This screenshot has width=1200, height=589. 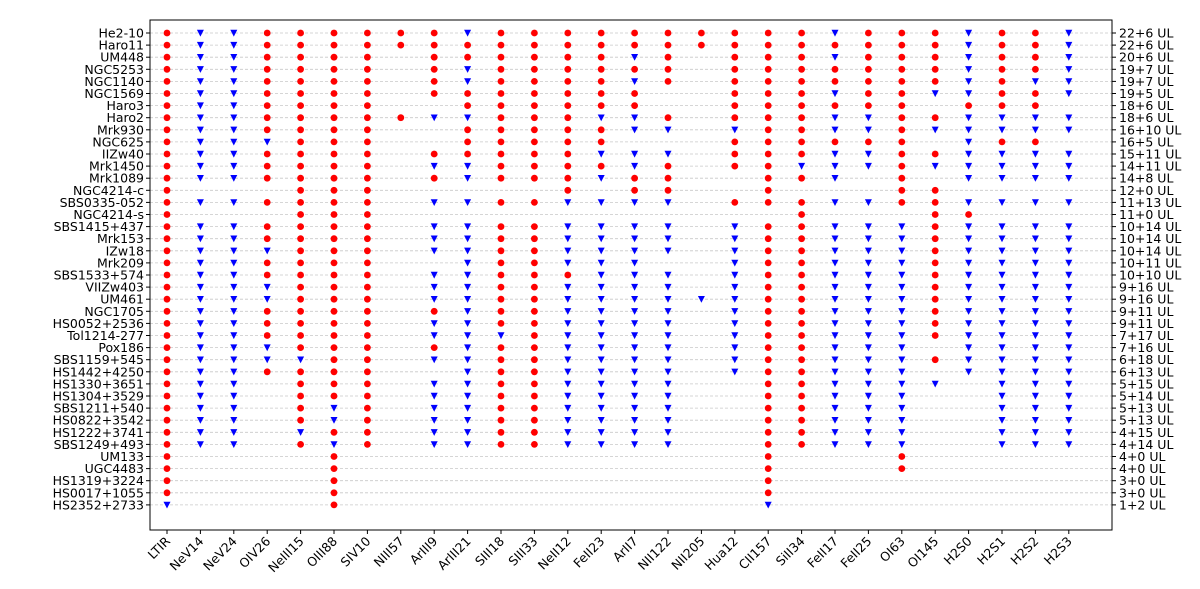 What do you see at coordinates (121, 45) in the screenshot?
I see `galaxy-label: Haro11` at bounding box center [121, 45].